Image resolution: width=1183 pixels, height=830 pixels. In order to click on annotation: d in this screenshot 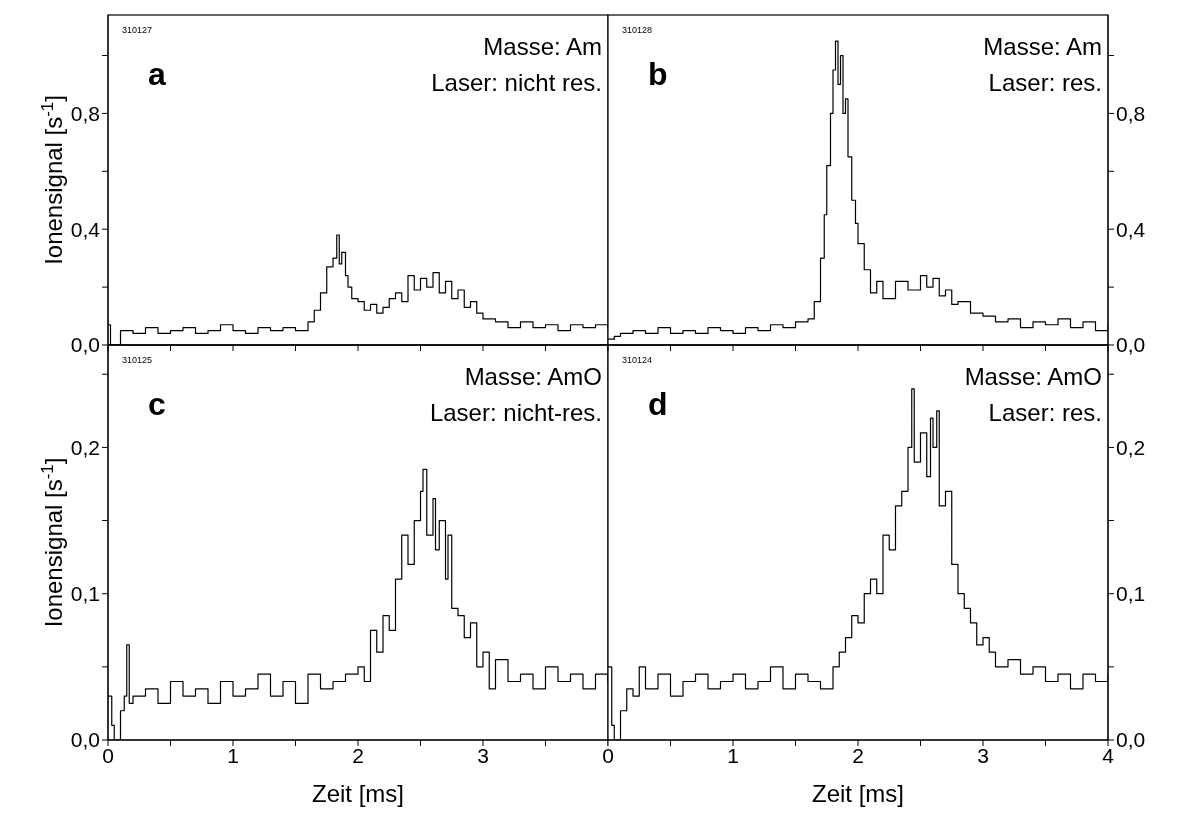, I will do `click(658, 404)`.